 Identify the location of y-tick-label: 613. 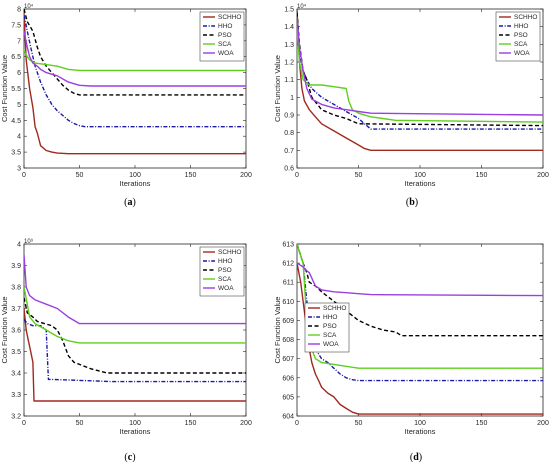
(288, 245).